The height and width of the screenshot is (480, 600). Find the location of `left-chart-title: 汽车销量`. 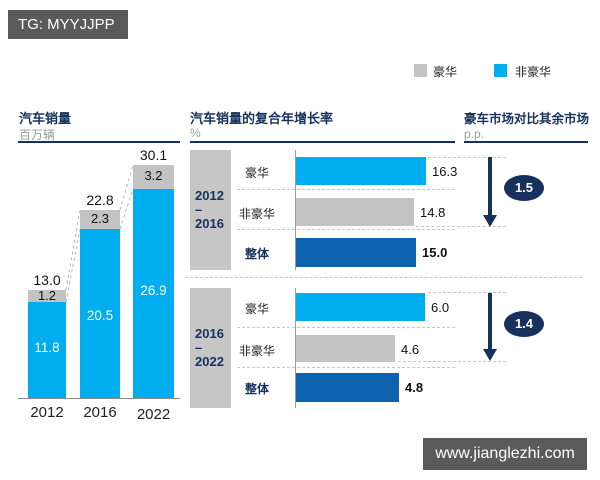

left-chart-title: 汽车销量 is located at coordinates (45, 118).